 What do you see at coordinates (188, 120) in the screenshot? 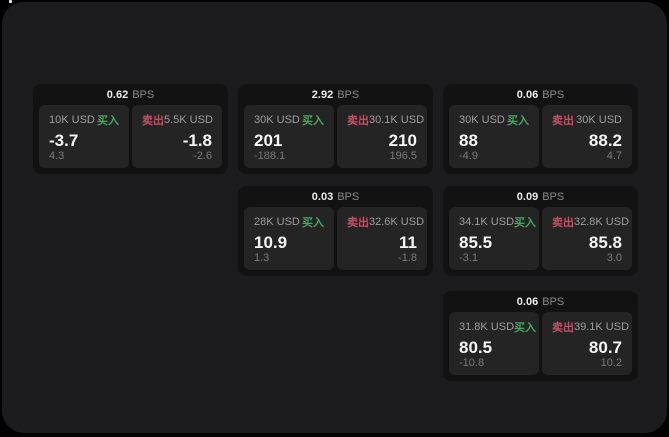
I see `sell-amount: 5.5K USD` at bounding box center [188, 120].